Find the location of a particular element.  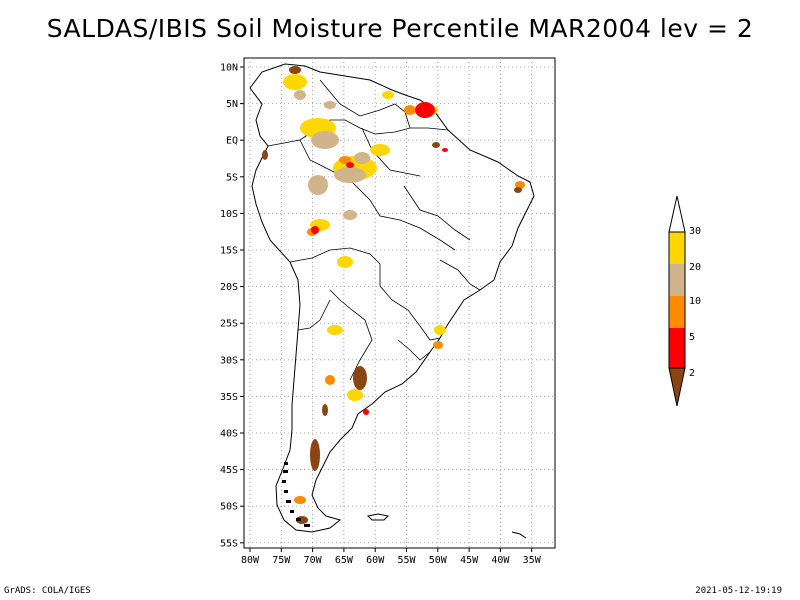

latitude-labels: 10N 5N EQ 5S 10S 15S 20S 25S 30S 35S 40S 45S 50S 55S is located at coordinates (232, 306).